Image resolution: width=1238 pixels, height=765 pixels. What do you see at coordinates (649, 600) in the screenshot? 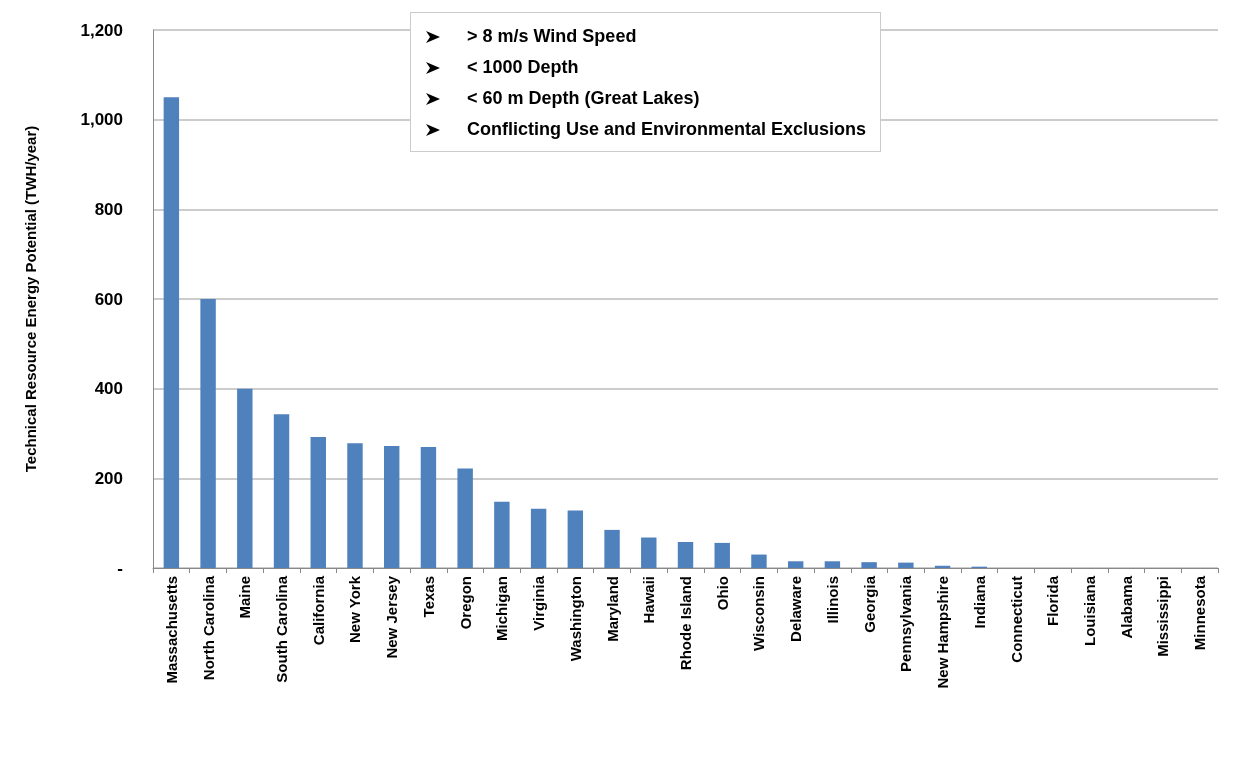
I see `x-tick-label: Hawaii` at bounding box center [649, 600].